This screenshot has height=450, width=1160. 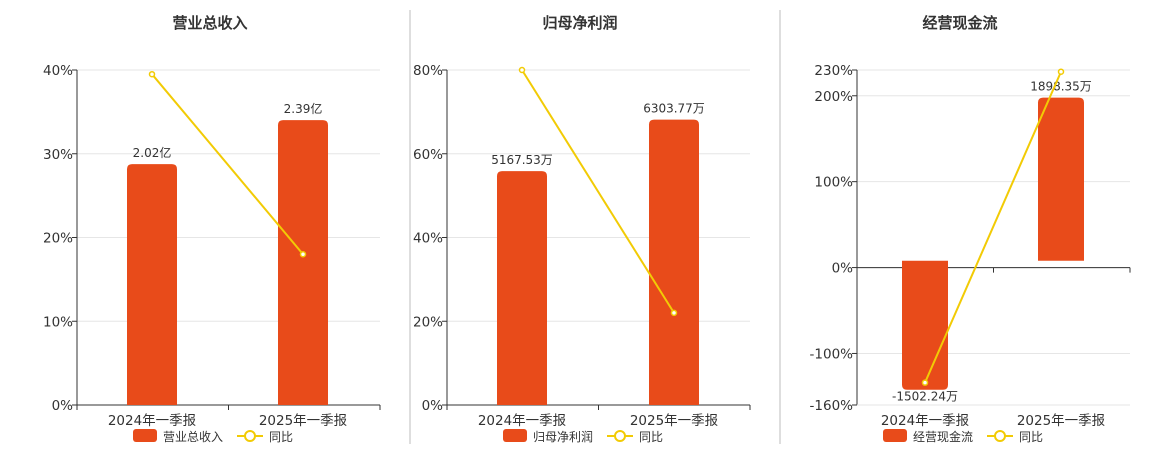 I want to click on chart-title: 经营现金流, so click(x=959, y=23).